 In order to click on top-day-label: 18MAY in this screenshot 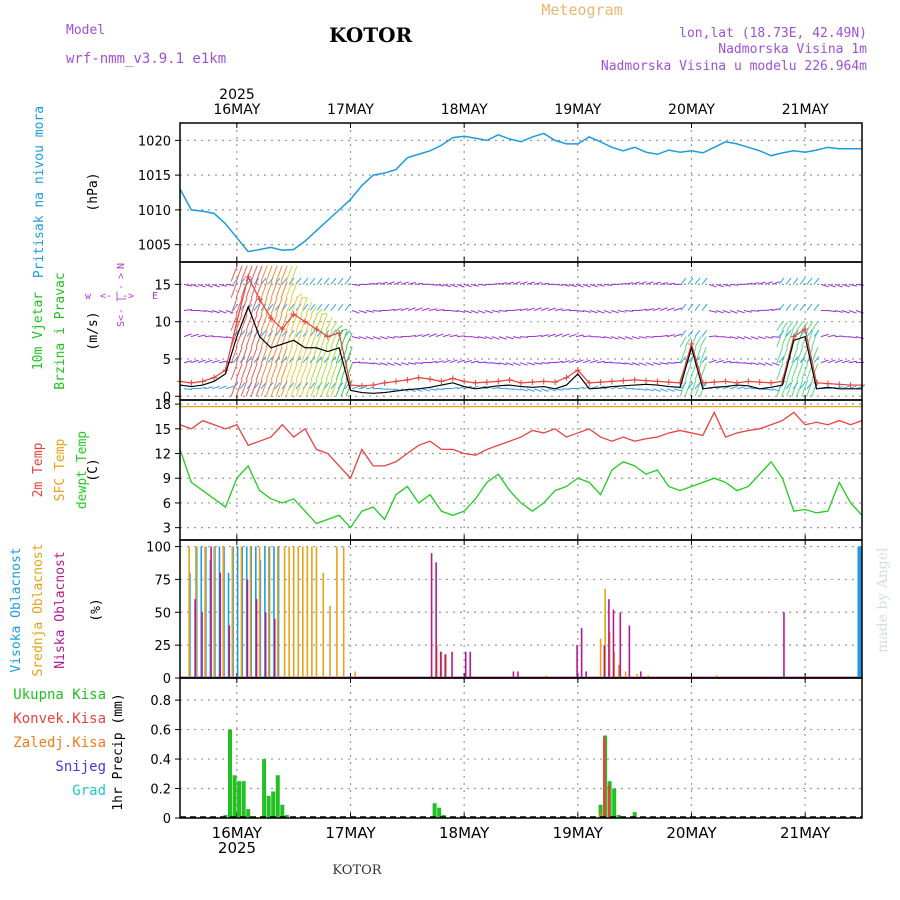, I will do `click(464, 110)`.